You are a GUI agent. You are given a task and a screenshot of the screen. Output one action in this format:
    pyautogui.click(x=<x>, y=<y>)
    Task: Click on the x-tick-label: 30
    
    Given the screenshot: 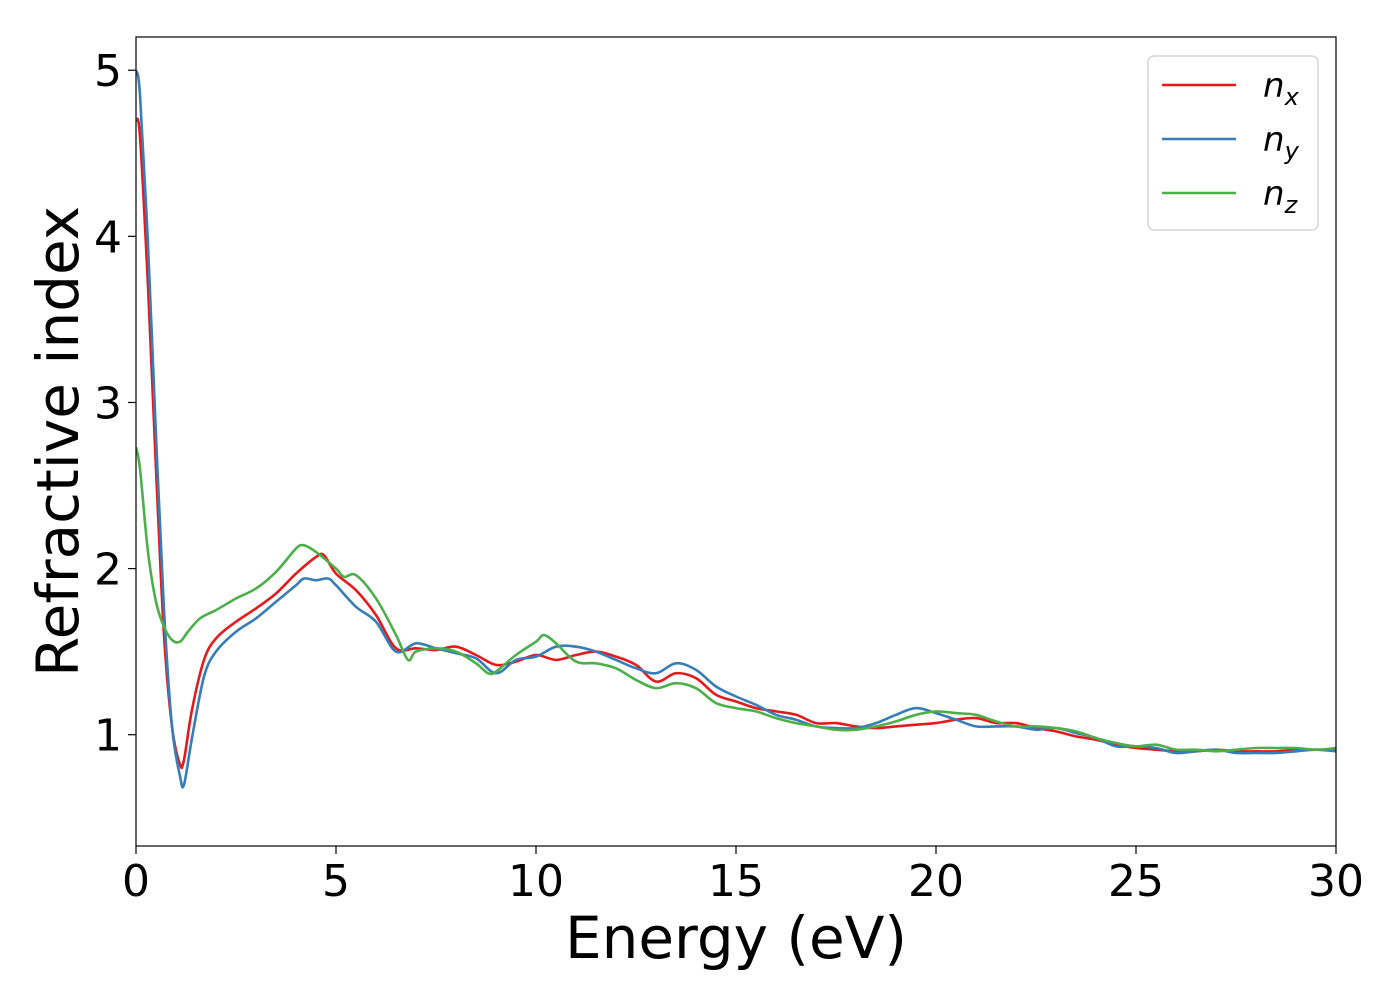 What is the action you would take?
    pyautogui.click(x=1336, y=881)
    